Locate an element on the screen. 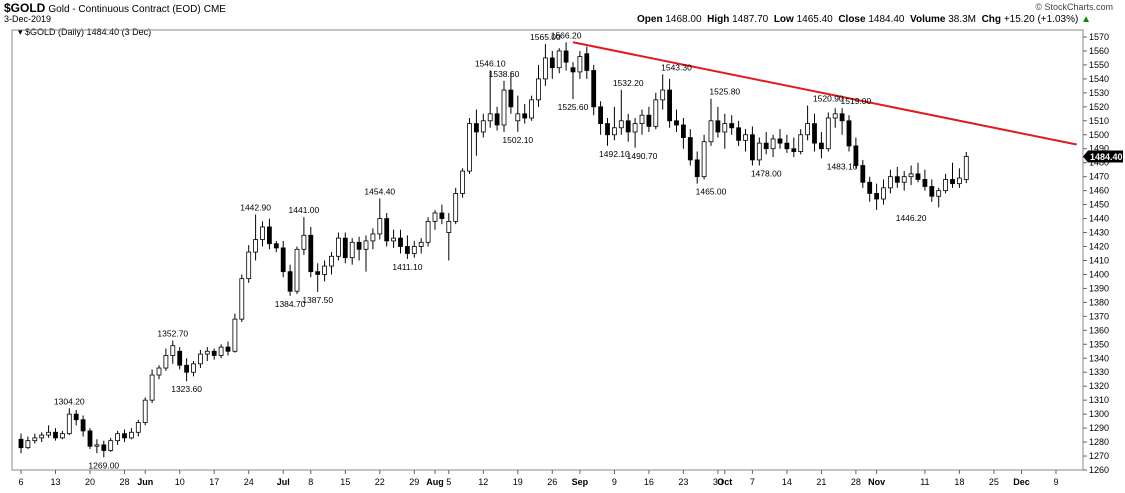 The height and width of the screenshot is (493, 1125). close-label: Close is located at coordinates (852, 19).